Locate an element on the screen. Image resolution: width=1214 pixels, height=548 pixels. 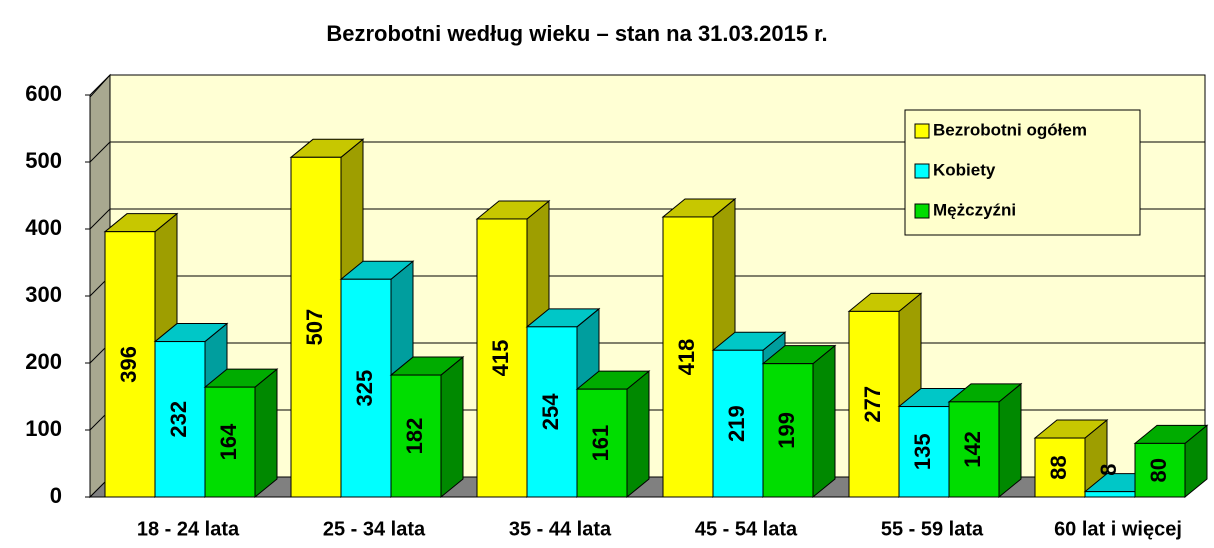
y-tick-label: 0 is located at coordinates (56, 495).